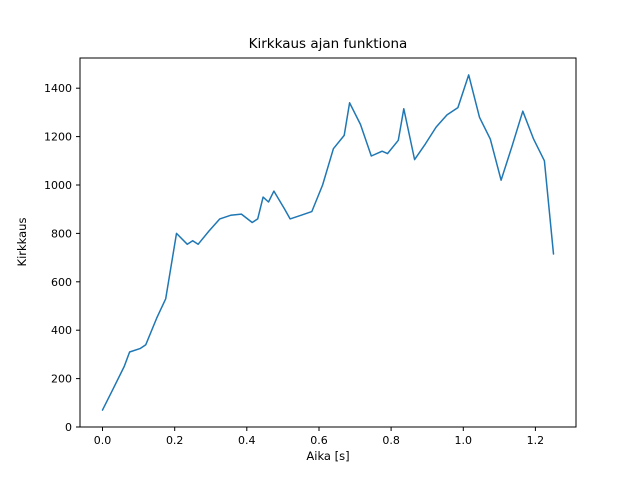 Image resolution: width=640 pixels, height=480 pixels. What do you see at coordinates (536, 440) in the screenshot?
I see `x-tick-label: 1.2` at bounding box center [536, 440].